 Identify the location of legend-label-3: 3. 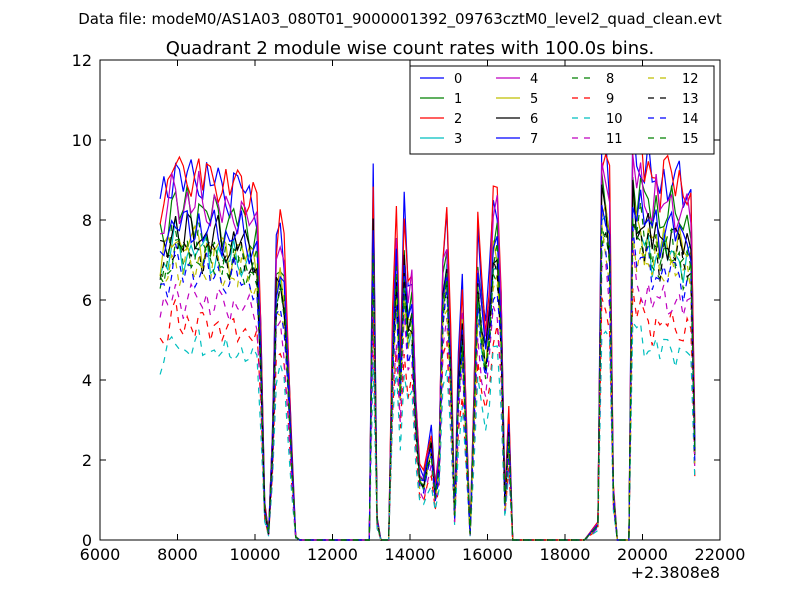
(458, 139).